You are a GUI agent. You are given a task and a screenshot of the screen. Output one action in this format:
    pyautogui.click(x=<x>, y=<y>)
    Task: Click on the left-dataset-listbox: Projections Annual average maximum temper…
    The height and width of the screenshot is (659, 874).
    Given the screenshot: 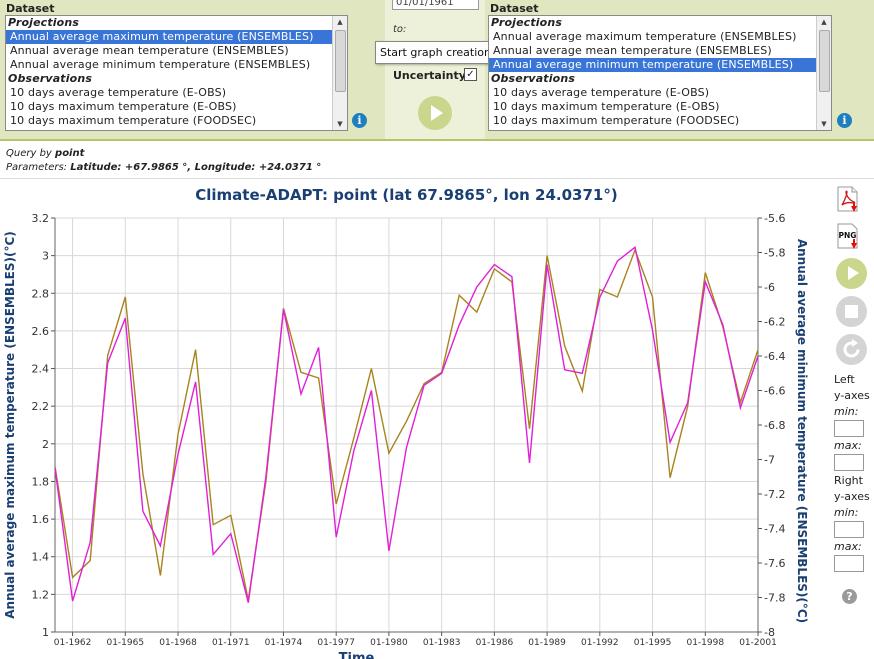 What is the action you would take?
    pyautogui.click(x=176, y=73)
    